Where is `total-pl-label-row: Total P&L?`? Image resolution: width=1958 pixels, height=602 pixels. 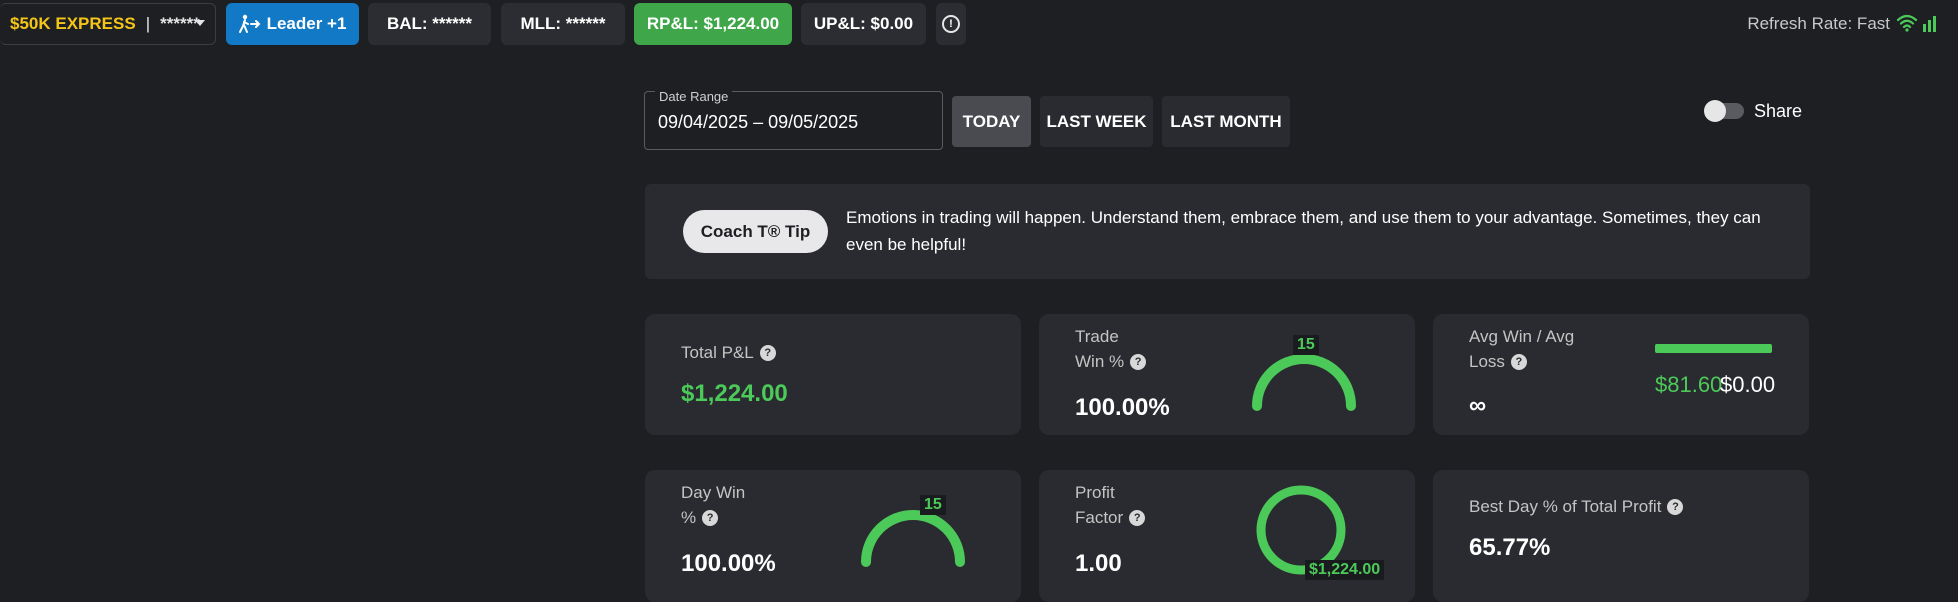 total-pl-label-row: Total P&L? is located at coordinates (728, 353).